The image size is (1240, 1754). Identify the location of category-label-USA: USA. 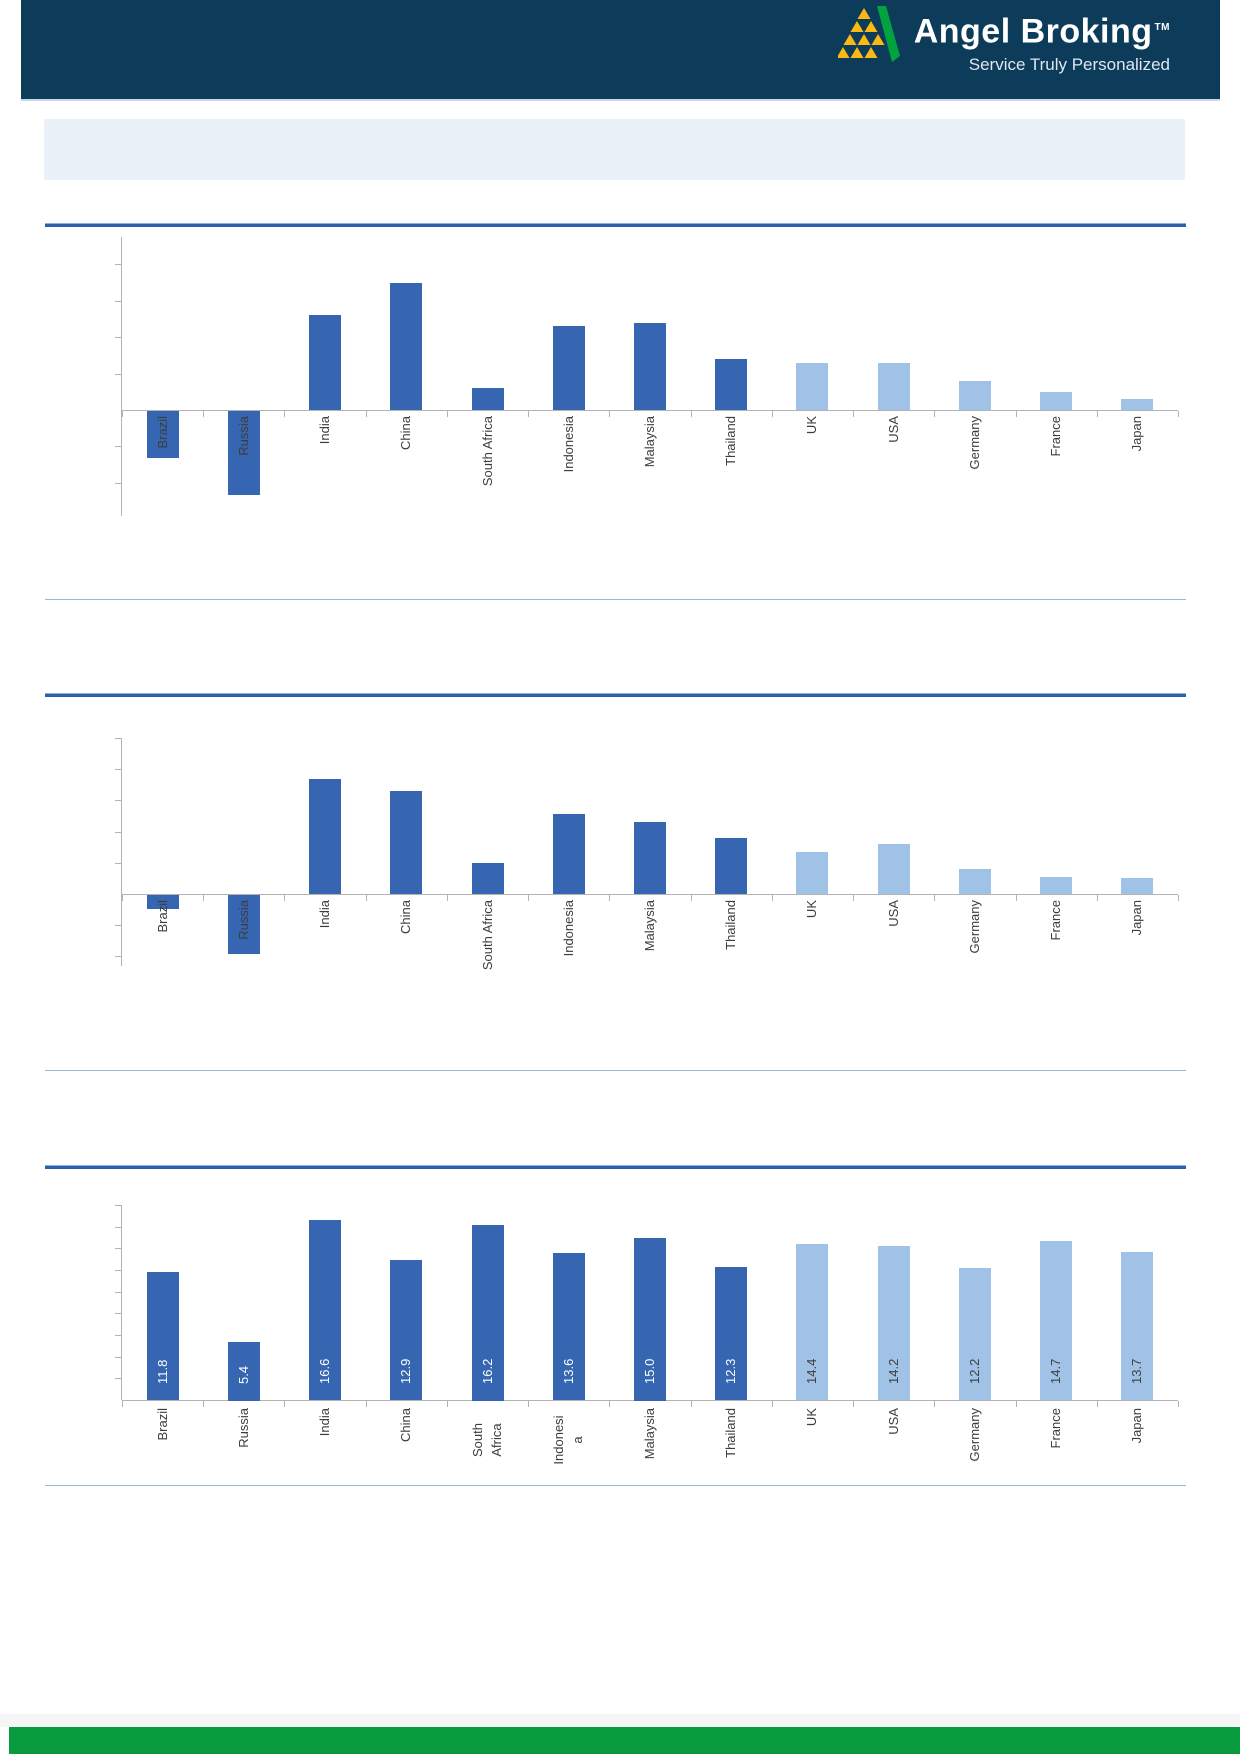
(894, 1440).